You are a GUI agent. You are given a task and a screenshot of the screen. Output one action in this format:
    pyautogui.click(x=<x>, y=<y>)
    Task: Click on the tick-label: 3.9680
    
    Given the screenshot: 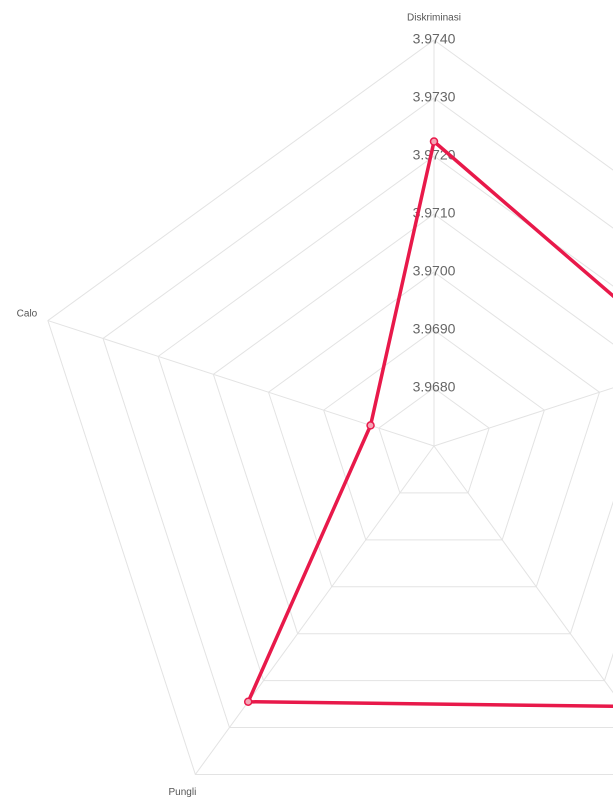 What is the action you would take?
    pyautogui.click(x=434, y=387)
    